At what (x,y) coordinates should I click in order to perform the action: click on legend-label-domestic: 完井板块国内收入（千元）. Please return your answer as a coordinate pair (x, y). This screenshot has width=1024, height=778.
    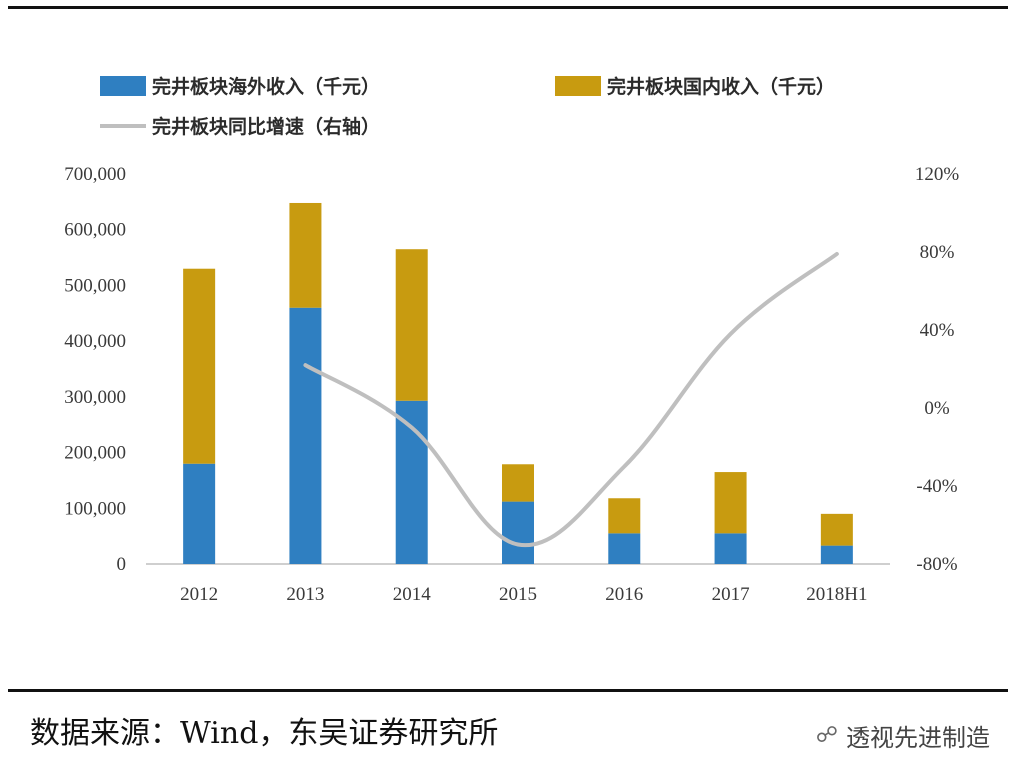
    Looking at the image, I should click on (721, 86).